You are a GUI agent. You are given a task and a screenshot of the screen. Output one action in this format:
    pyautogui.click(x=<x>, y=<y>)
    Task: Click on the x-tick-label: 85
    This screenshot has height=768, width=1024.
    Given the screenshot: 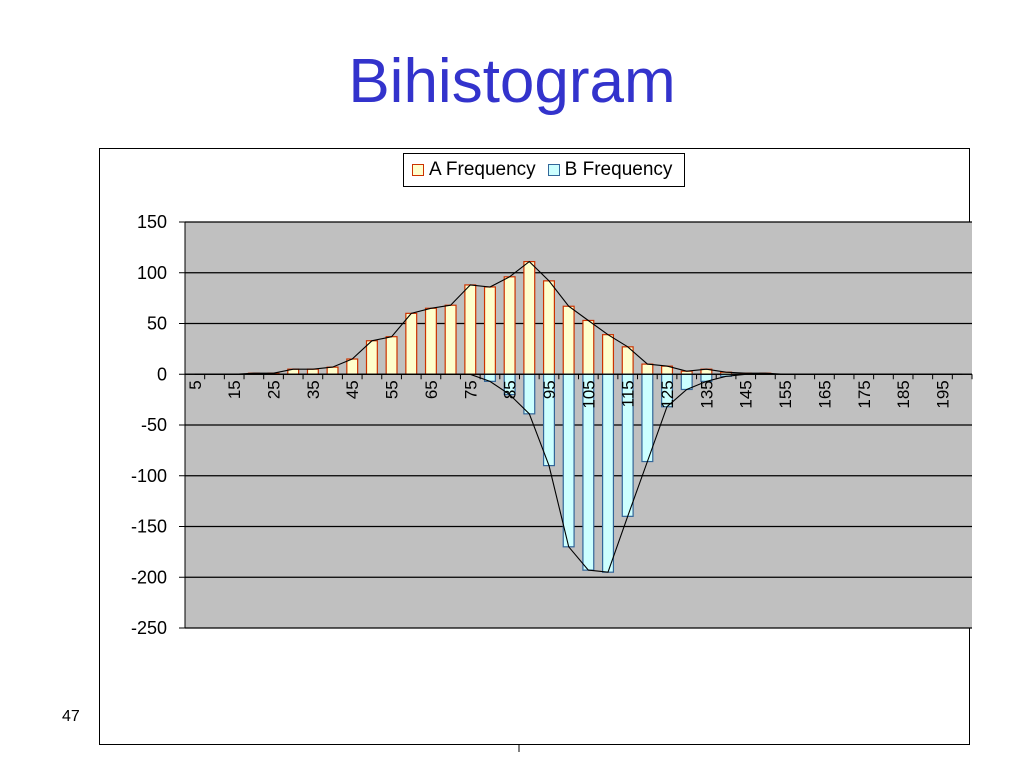 What is the action you would take?
    pyautogui.click(x=510, y=389)
    